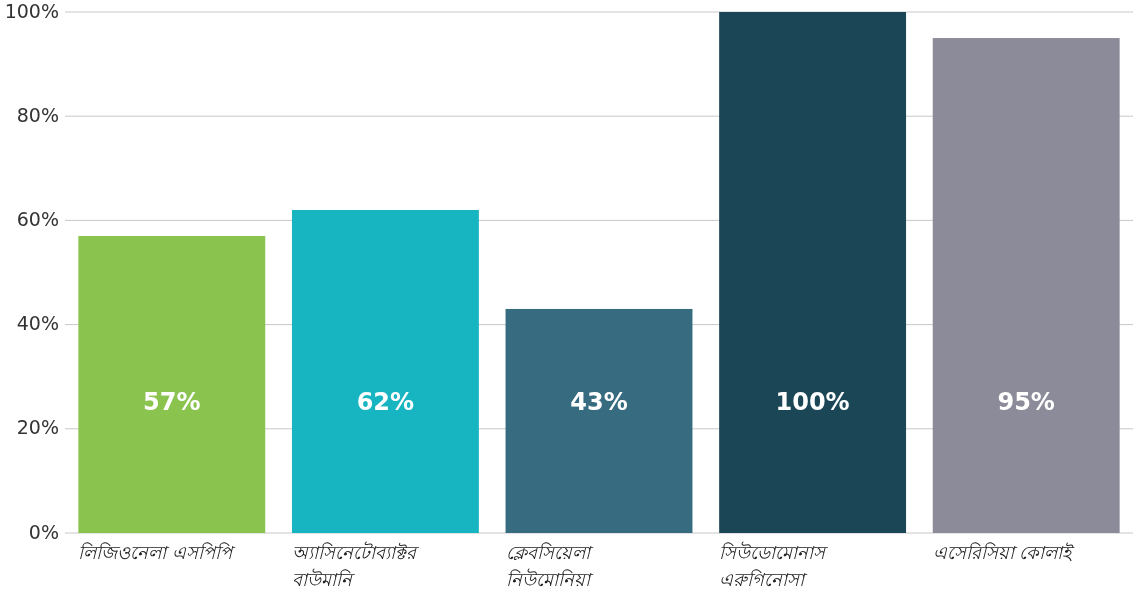  Describe the element at coordinates (774, 565) in the screenshot. I see `x-tick-label: সিউডোমোনাস এরুগিনোসা` at that location.